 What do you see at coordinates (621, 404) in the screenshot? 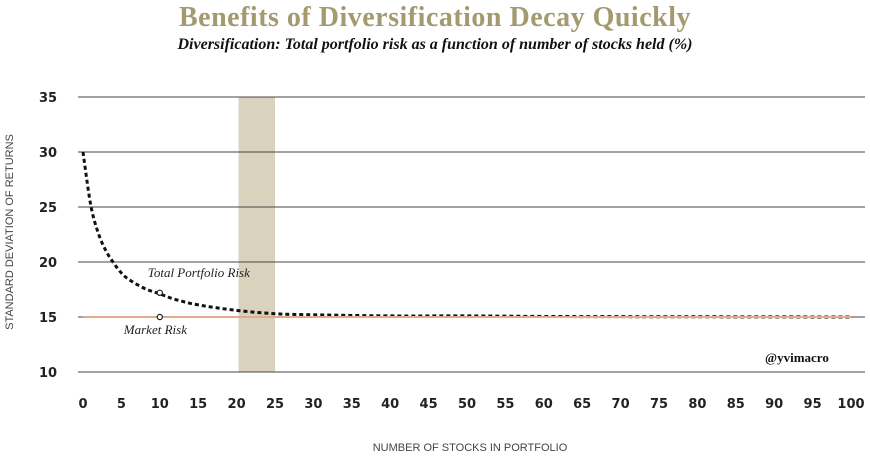
I see `x-tick-label: 70` at bounding box center [621, 404].